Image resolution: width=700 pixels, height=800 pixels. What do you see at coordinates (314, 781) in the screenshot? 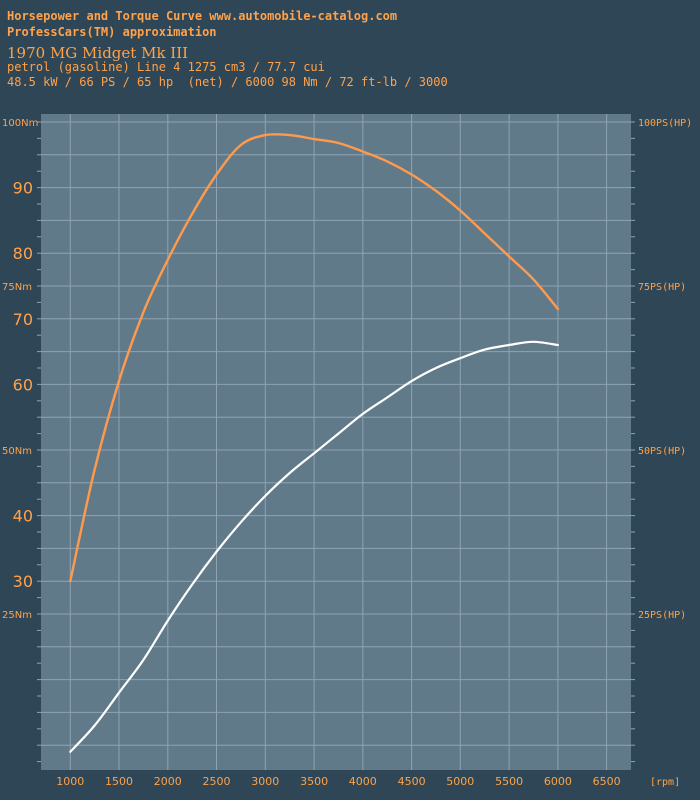
I see `x-tick-label: 3500` at bounding box center [314, 781].